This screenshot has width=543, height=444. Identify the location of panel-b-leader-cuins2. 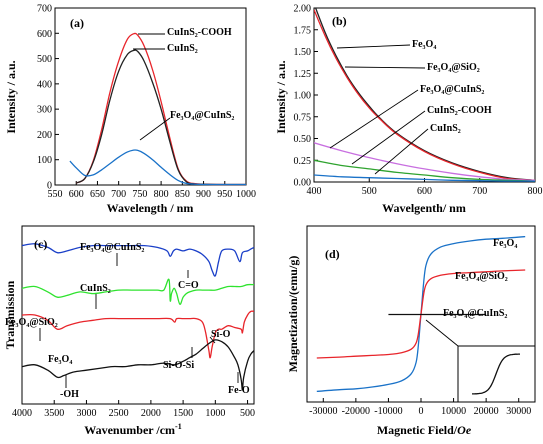
(401, 151).